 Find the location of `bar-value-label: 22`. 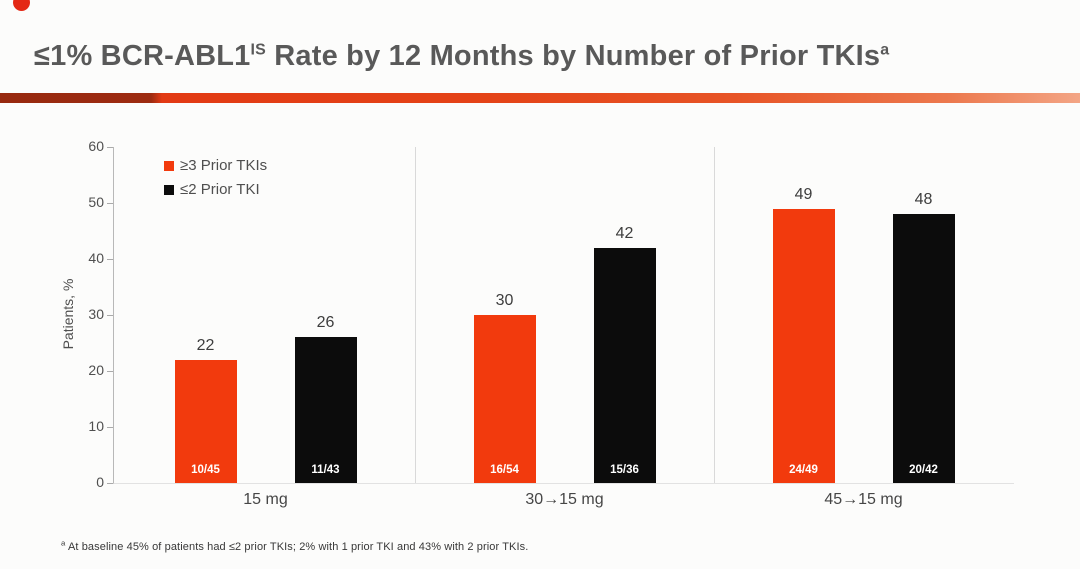

bar-value-label: 22 is located at coordinates (205, 345).